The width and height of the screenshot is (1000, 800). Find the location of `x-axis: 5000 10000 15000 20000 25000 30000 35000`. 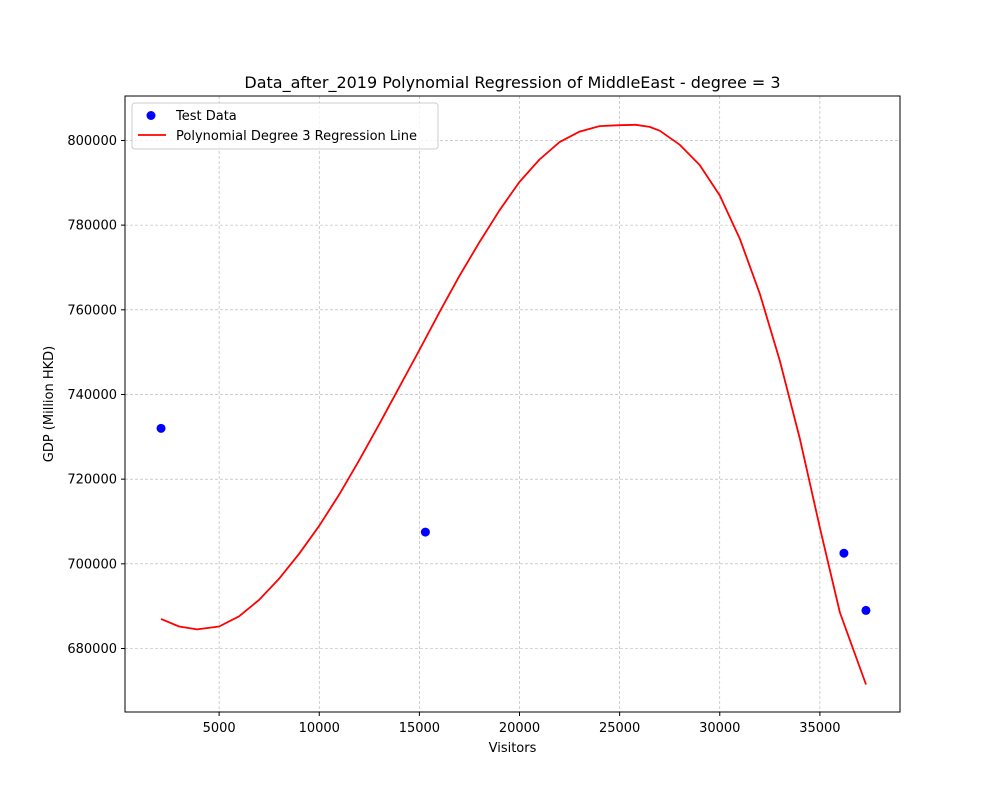

x-axis: 5000 10000 15000 20000 25000 30000 35000 is located at coordinates (522, 724).